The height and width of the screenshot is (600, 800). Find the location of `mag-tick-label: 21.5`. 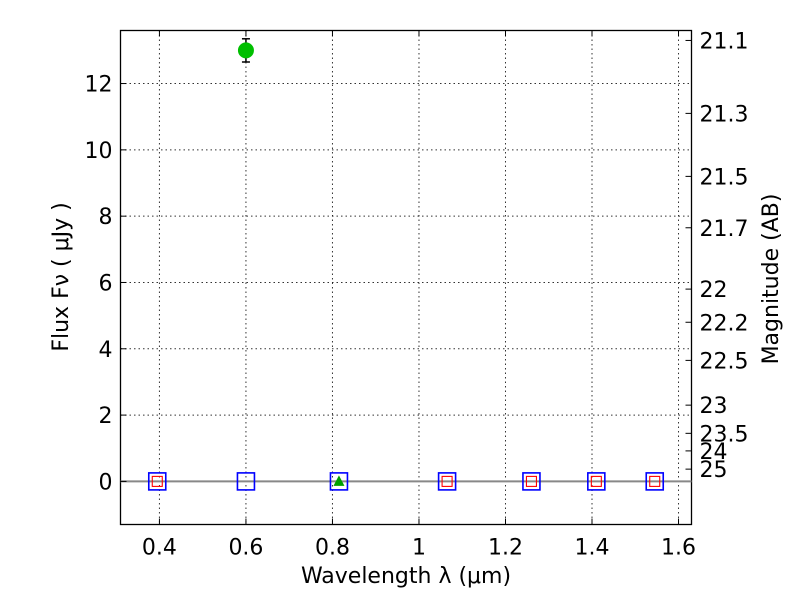

mag-tick-label: 21.5 is located at coordinates (724, 177).